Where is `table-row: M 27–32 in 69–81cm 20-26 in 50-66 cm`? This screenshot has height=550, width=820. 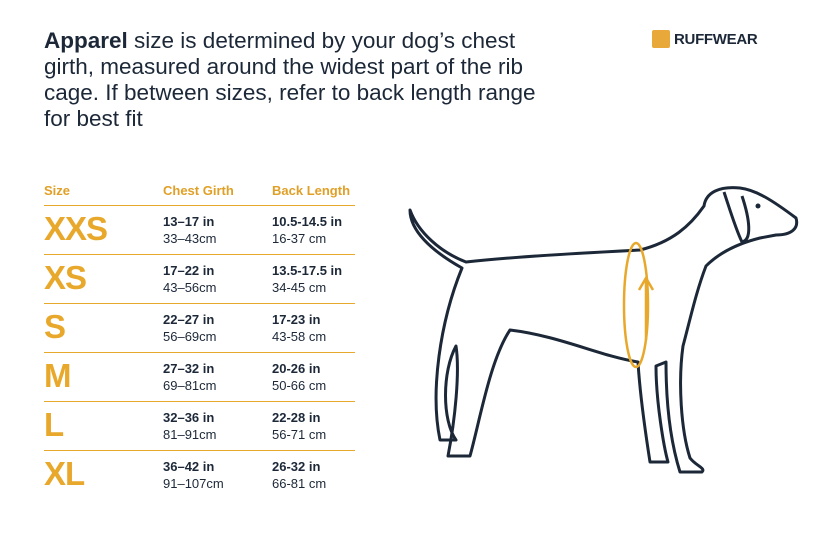
table-row: M 27–32 in 69–81cm 20-26 in 50-66 cm is located at coordinates (199, 376).